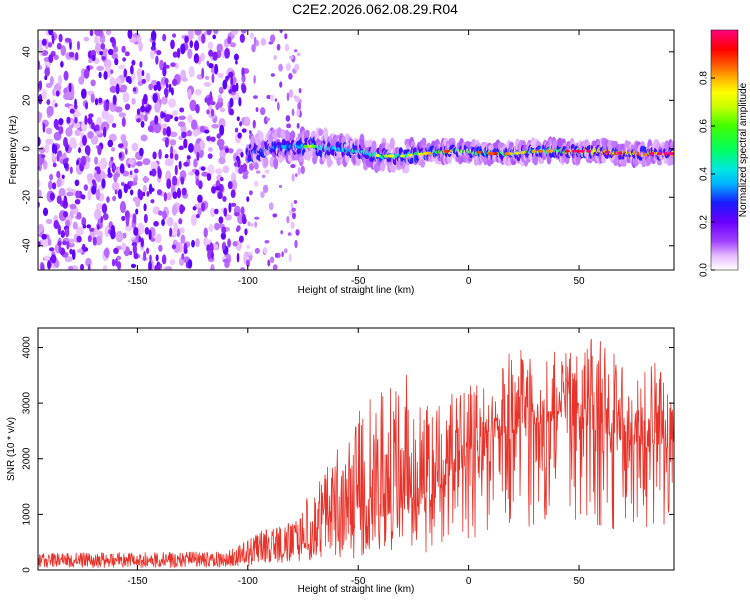 The image size is (750, 600). What do you see at coordinates (27, 570) in the screenshot?
I see `y-tick-label: 0` at bounding box center [27, 570].